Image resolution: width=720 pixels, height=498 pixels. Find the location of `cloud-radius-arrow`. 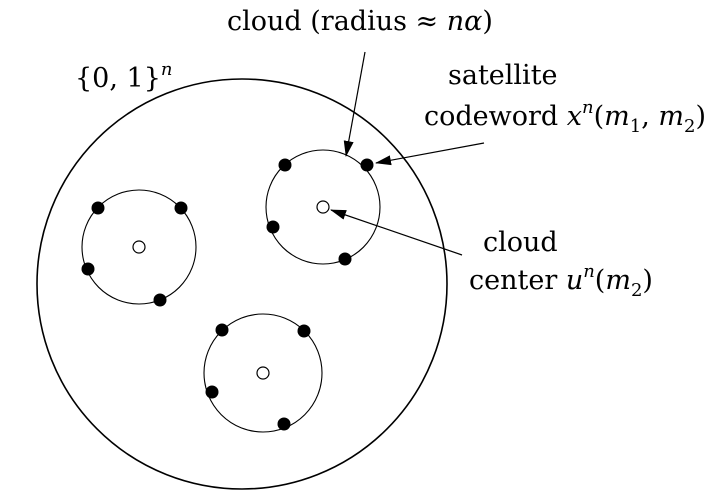

cloud-radius-arrow is located at coordinates (354, 104).